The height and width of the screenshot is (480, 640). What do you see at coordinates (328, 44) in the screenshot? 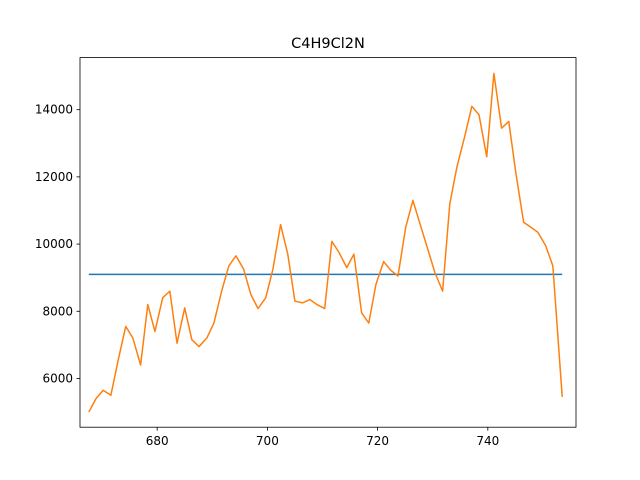
I see `chart-title: C4H9Cl2N` at bounding box center [328, 44].